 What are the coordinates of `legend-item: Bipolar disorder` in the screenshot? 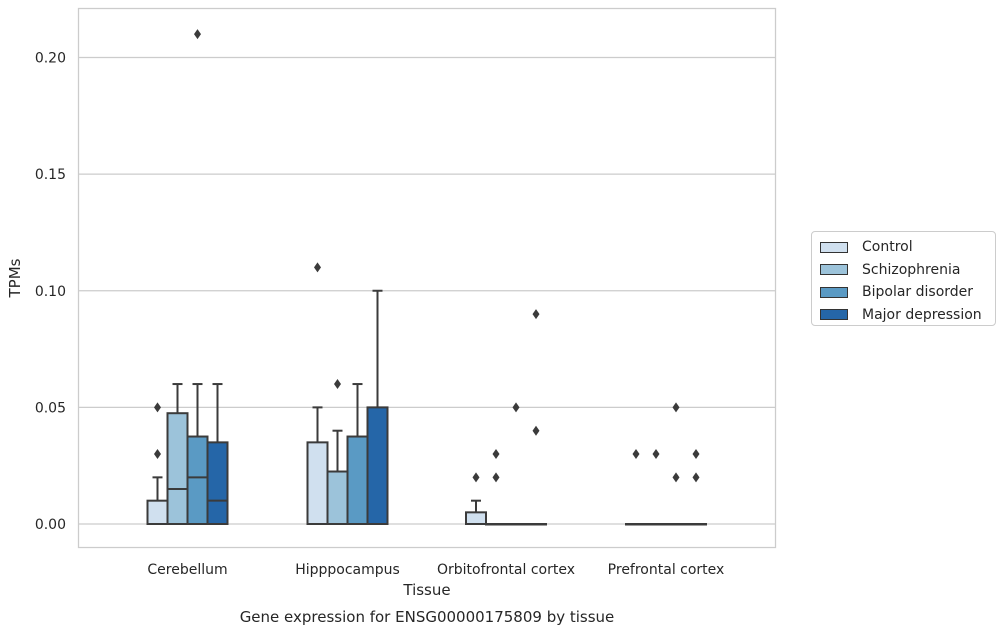 It's located at (903, 292).